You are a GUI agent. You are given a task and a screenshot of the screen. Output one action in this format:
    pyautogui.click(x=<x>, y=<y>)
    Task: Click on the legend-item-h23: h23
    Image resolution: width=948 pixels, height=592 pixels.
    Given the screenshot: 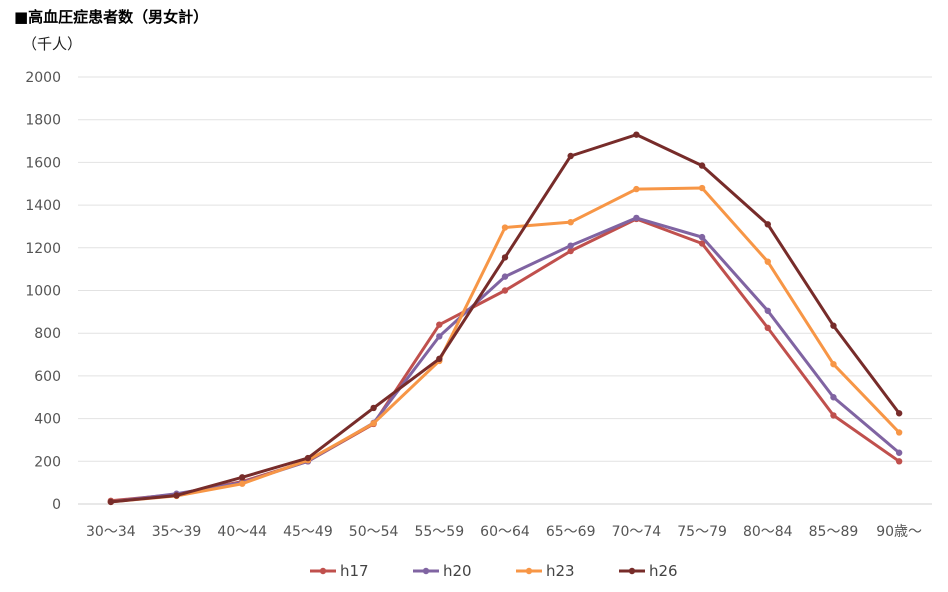 What is the action you would take?
    pyautogui.click(x=545, y=571)
    